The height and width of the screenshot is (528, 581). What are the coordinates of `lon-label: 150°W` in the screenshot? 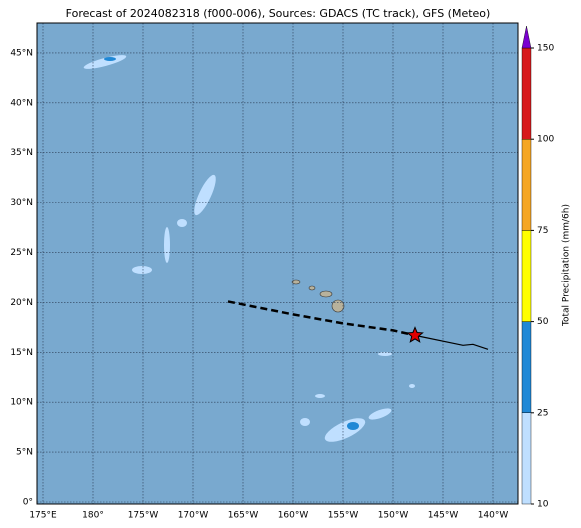 It's located at (393, 516).